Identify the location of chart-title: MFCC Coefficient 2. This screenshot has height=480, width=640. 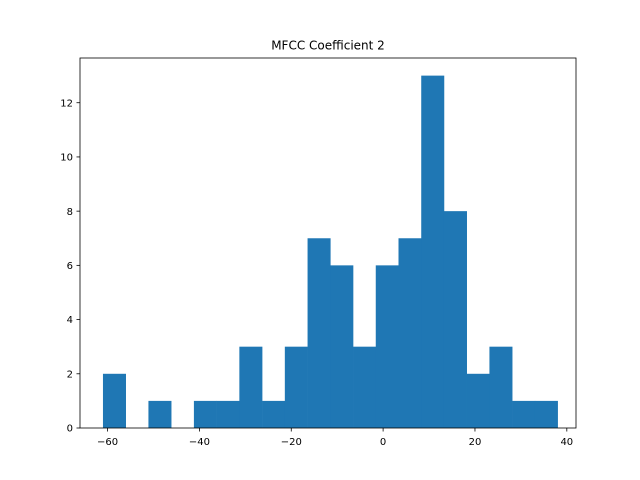
(328, 46).